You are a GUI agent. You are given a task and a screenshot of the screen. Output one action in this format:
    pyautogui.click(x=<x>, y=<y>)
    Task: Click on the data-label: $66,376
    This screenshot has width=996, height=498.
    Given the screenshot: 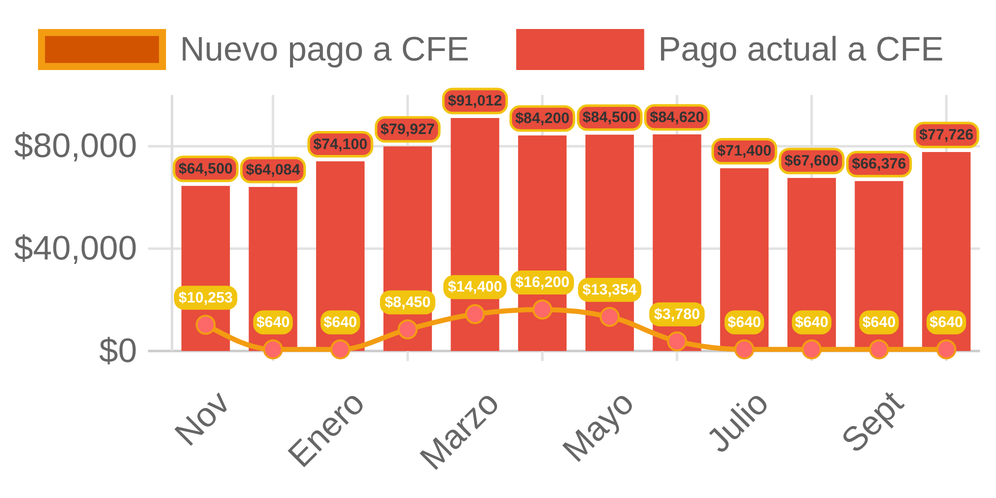 What is the action you would take?
    pyautogui.click(x=879, y=164)
    